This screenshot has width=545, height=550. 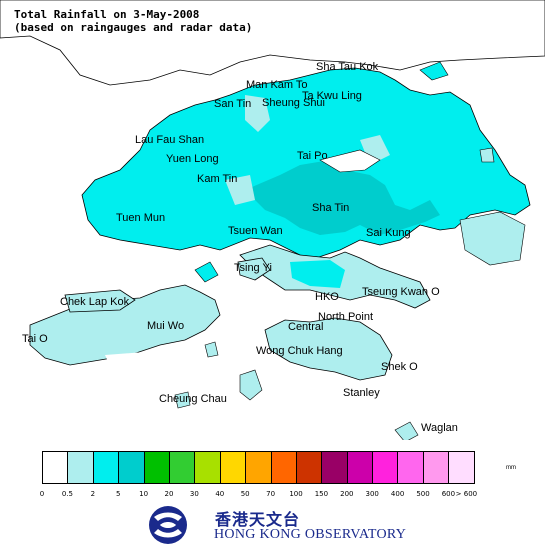 What do you see at coordinates (332, 96) in the screenshot?
I see `place-label: Ta Kwu Ling` at bounding box center [332, 96].